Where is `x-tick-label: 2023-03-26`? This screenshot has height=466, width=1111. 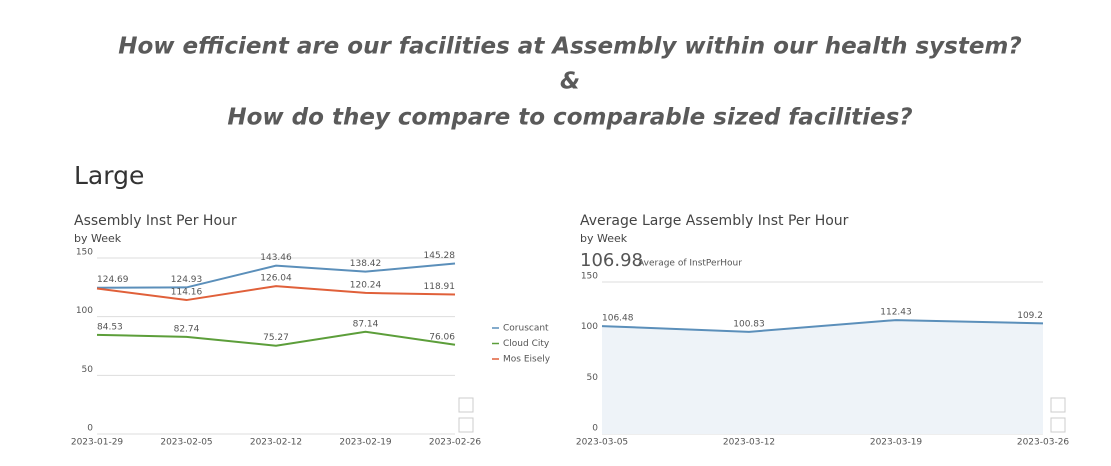 x-tick-label: 2023-03-26 is located at coordinates (1043, 443).